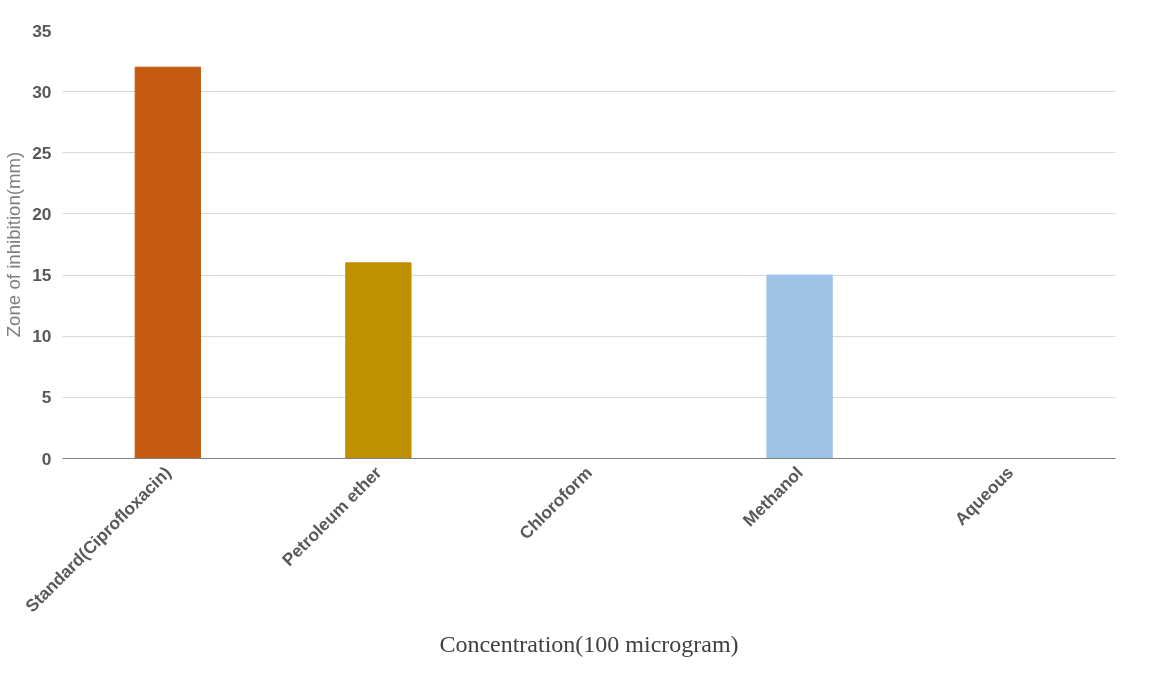  What do you see at coordinates (46, 458) in the screenshot?
I see `y-tick-label: 0` at bounding box center [46, 458].